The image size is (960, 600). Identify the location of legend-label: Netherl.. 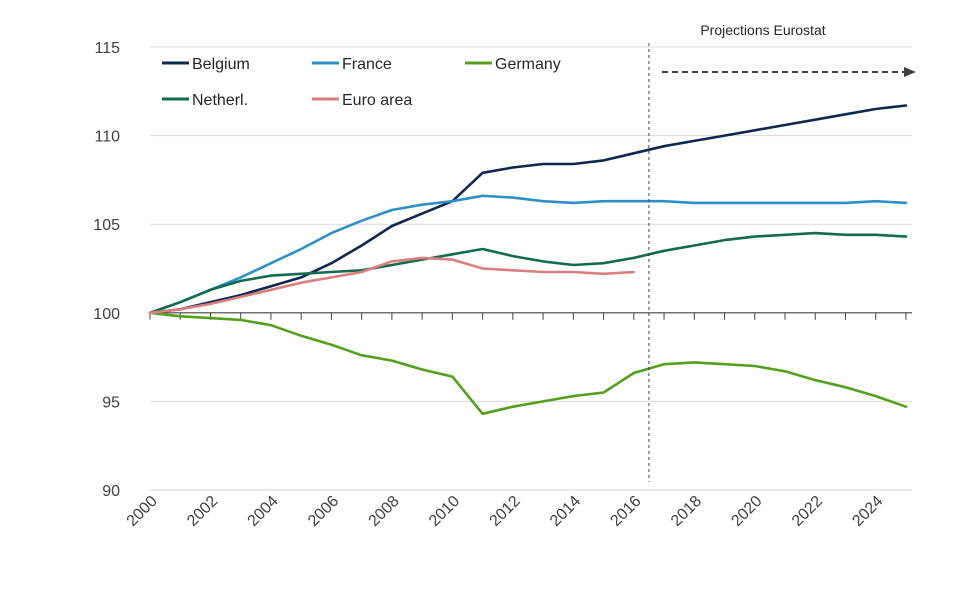
(220, 100).